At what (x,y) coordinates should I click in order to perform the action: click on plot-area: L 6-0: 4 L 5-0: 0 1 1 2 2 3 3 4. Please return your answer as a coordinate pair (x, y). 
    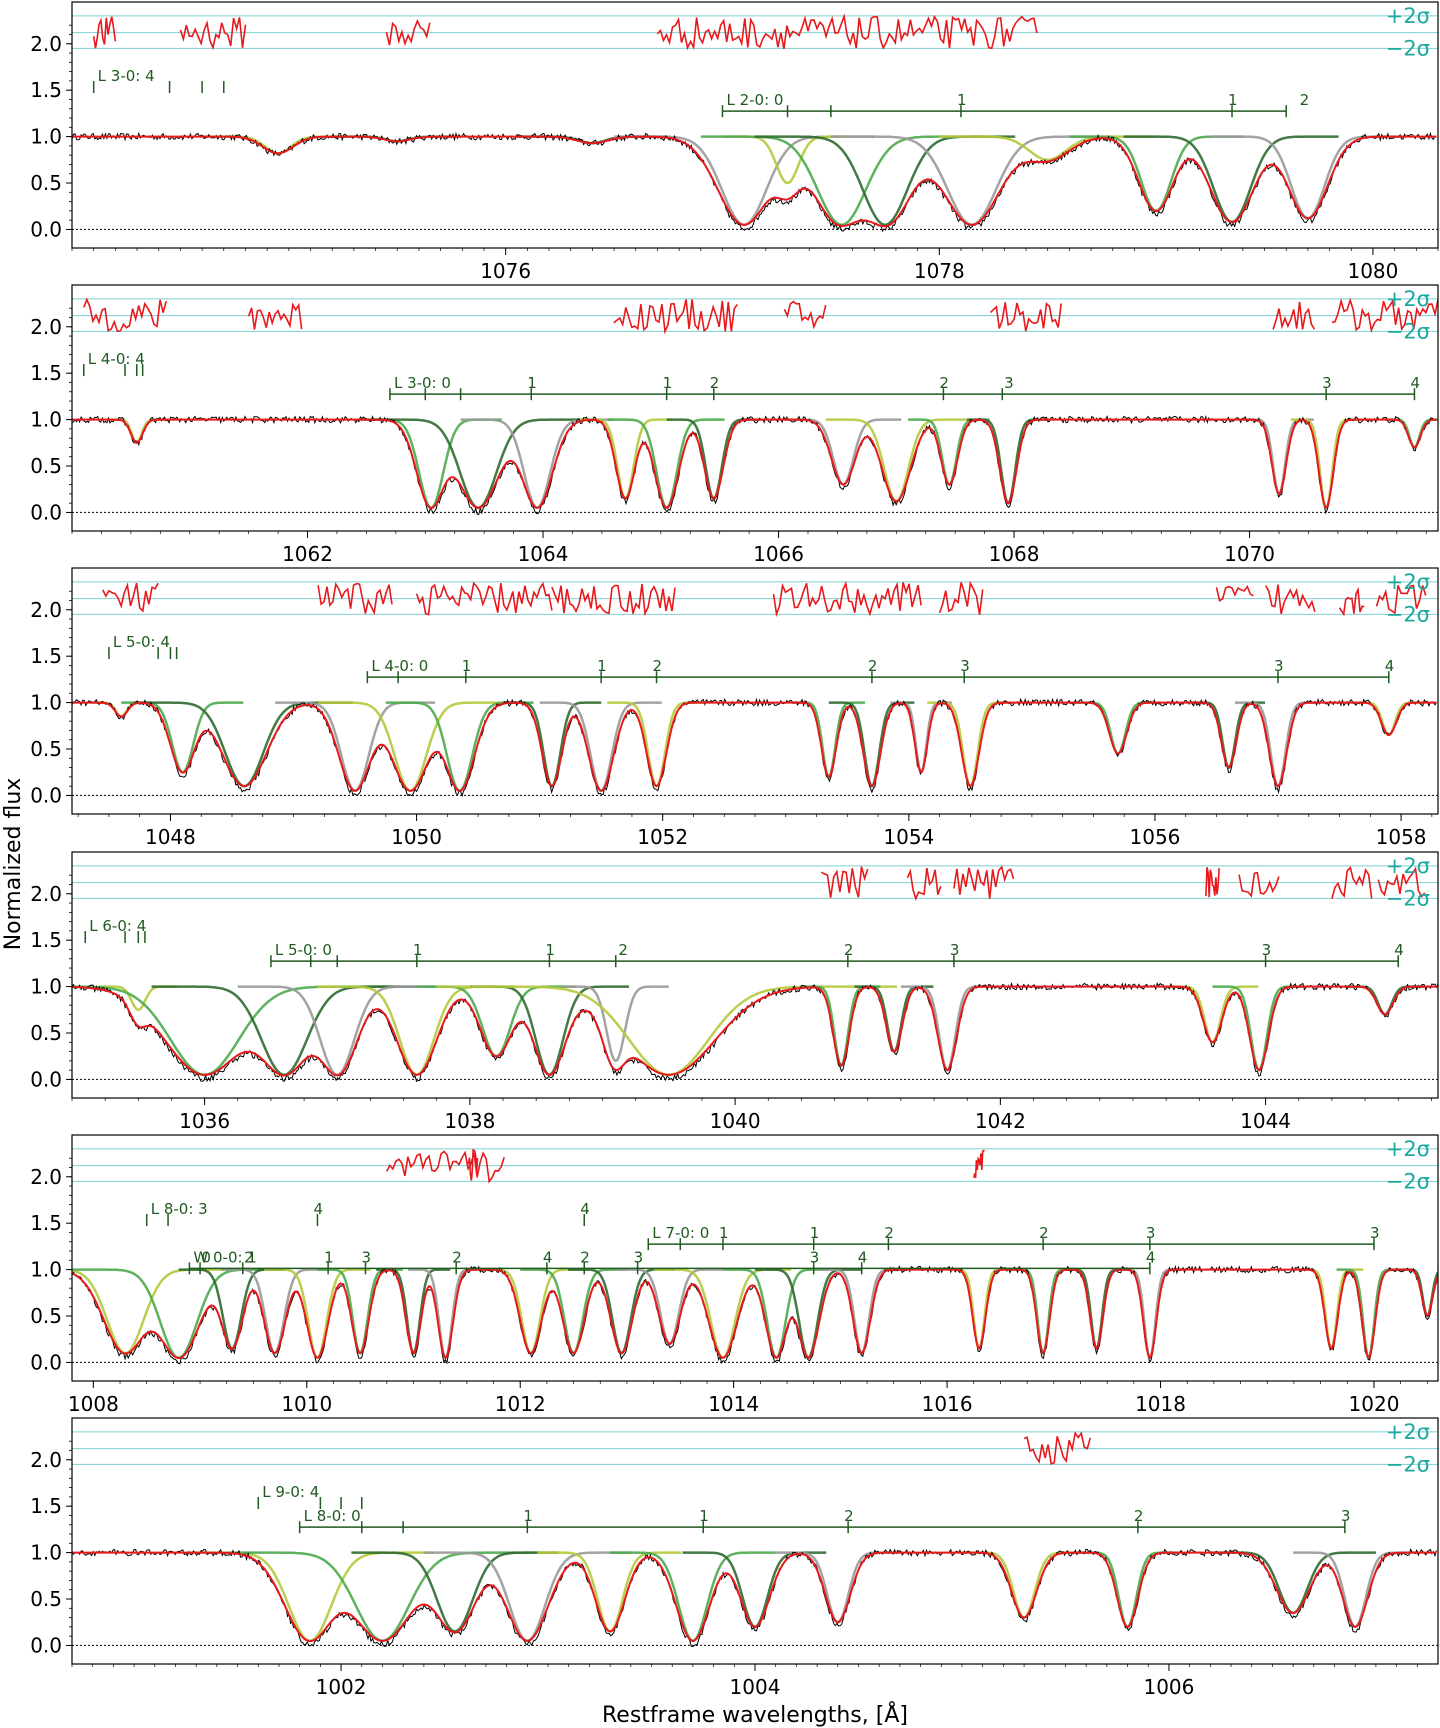
    Looking at the image, I should click on (755, 974).